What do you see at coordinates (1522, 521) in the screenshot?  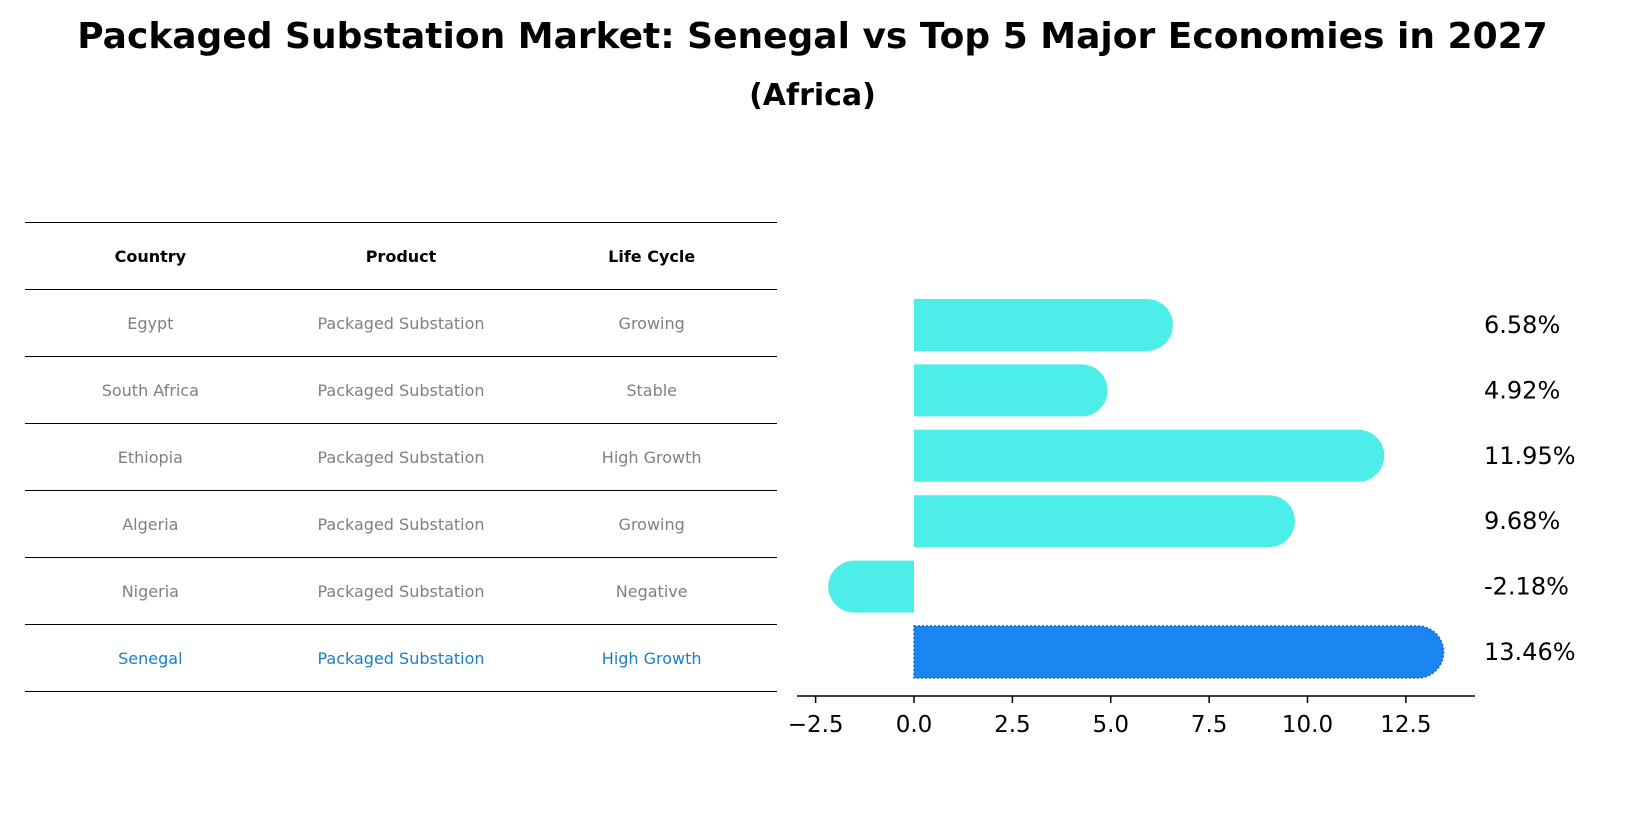 I see `data-label: 9.68%` at bounding box center [1522, 521].